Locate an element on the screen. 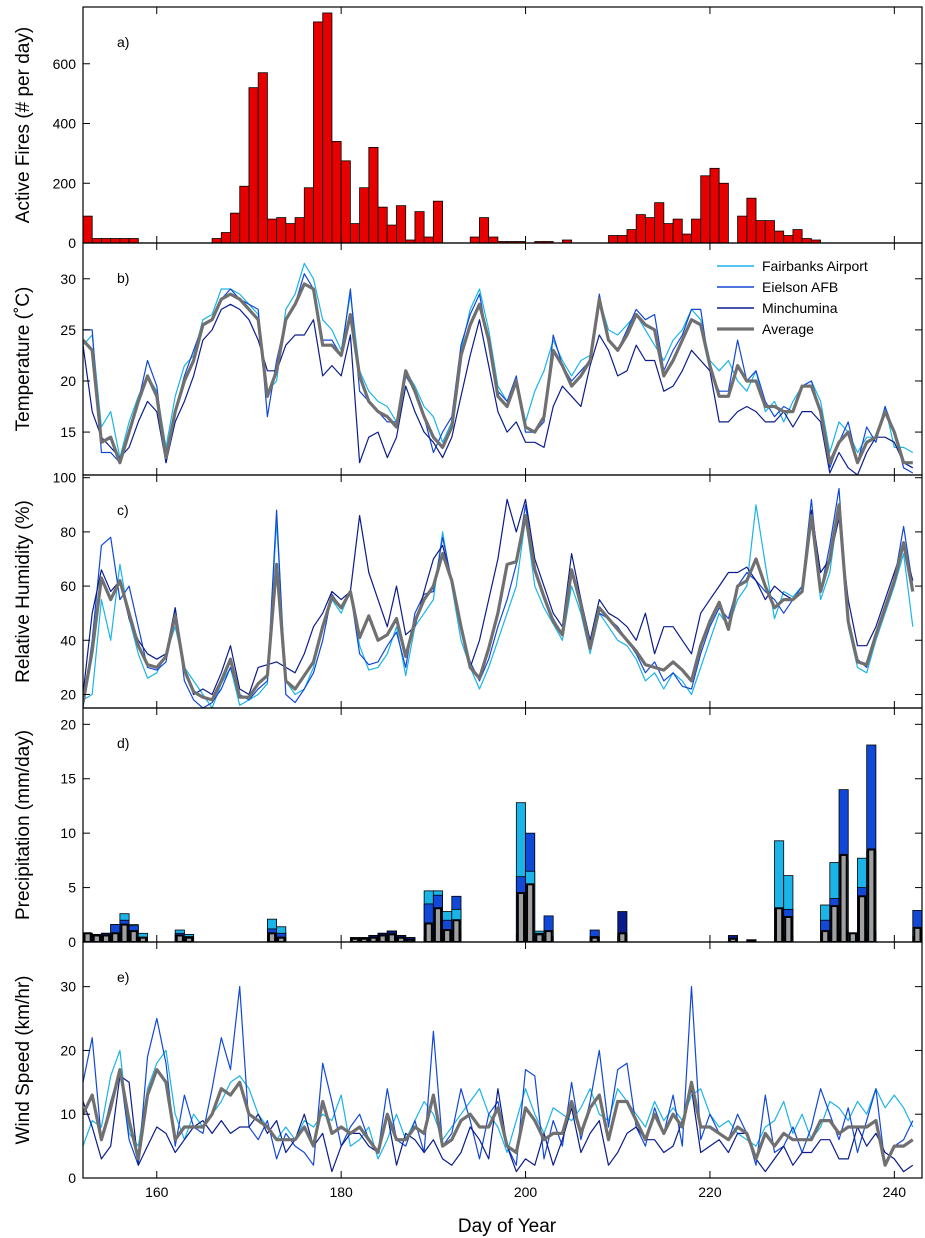  y-axis-title: Active Fires (# per day) is located at coordinates (23, 125).